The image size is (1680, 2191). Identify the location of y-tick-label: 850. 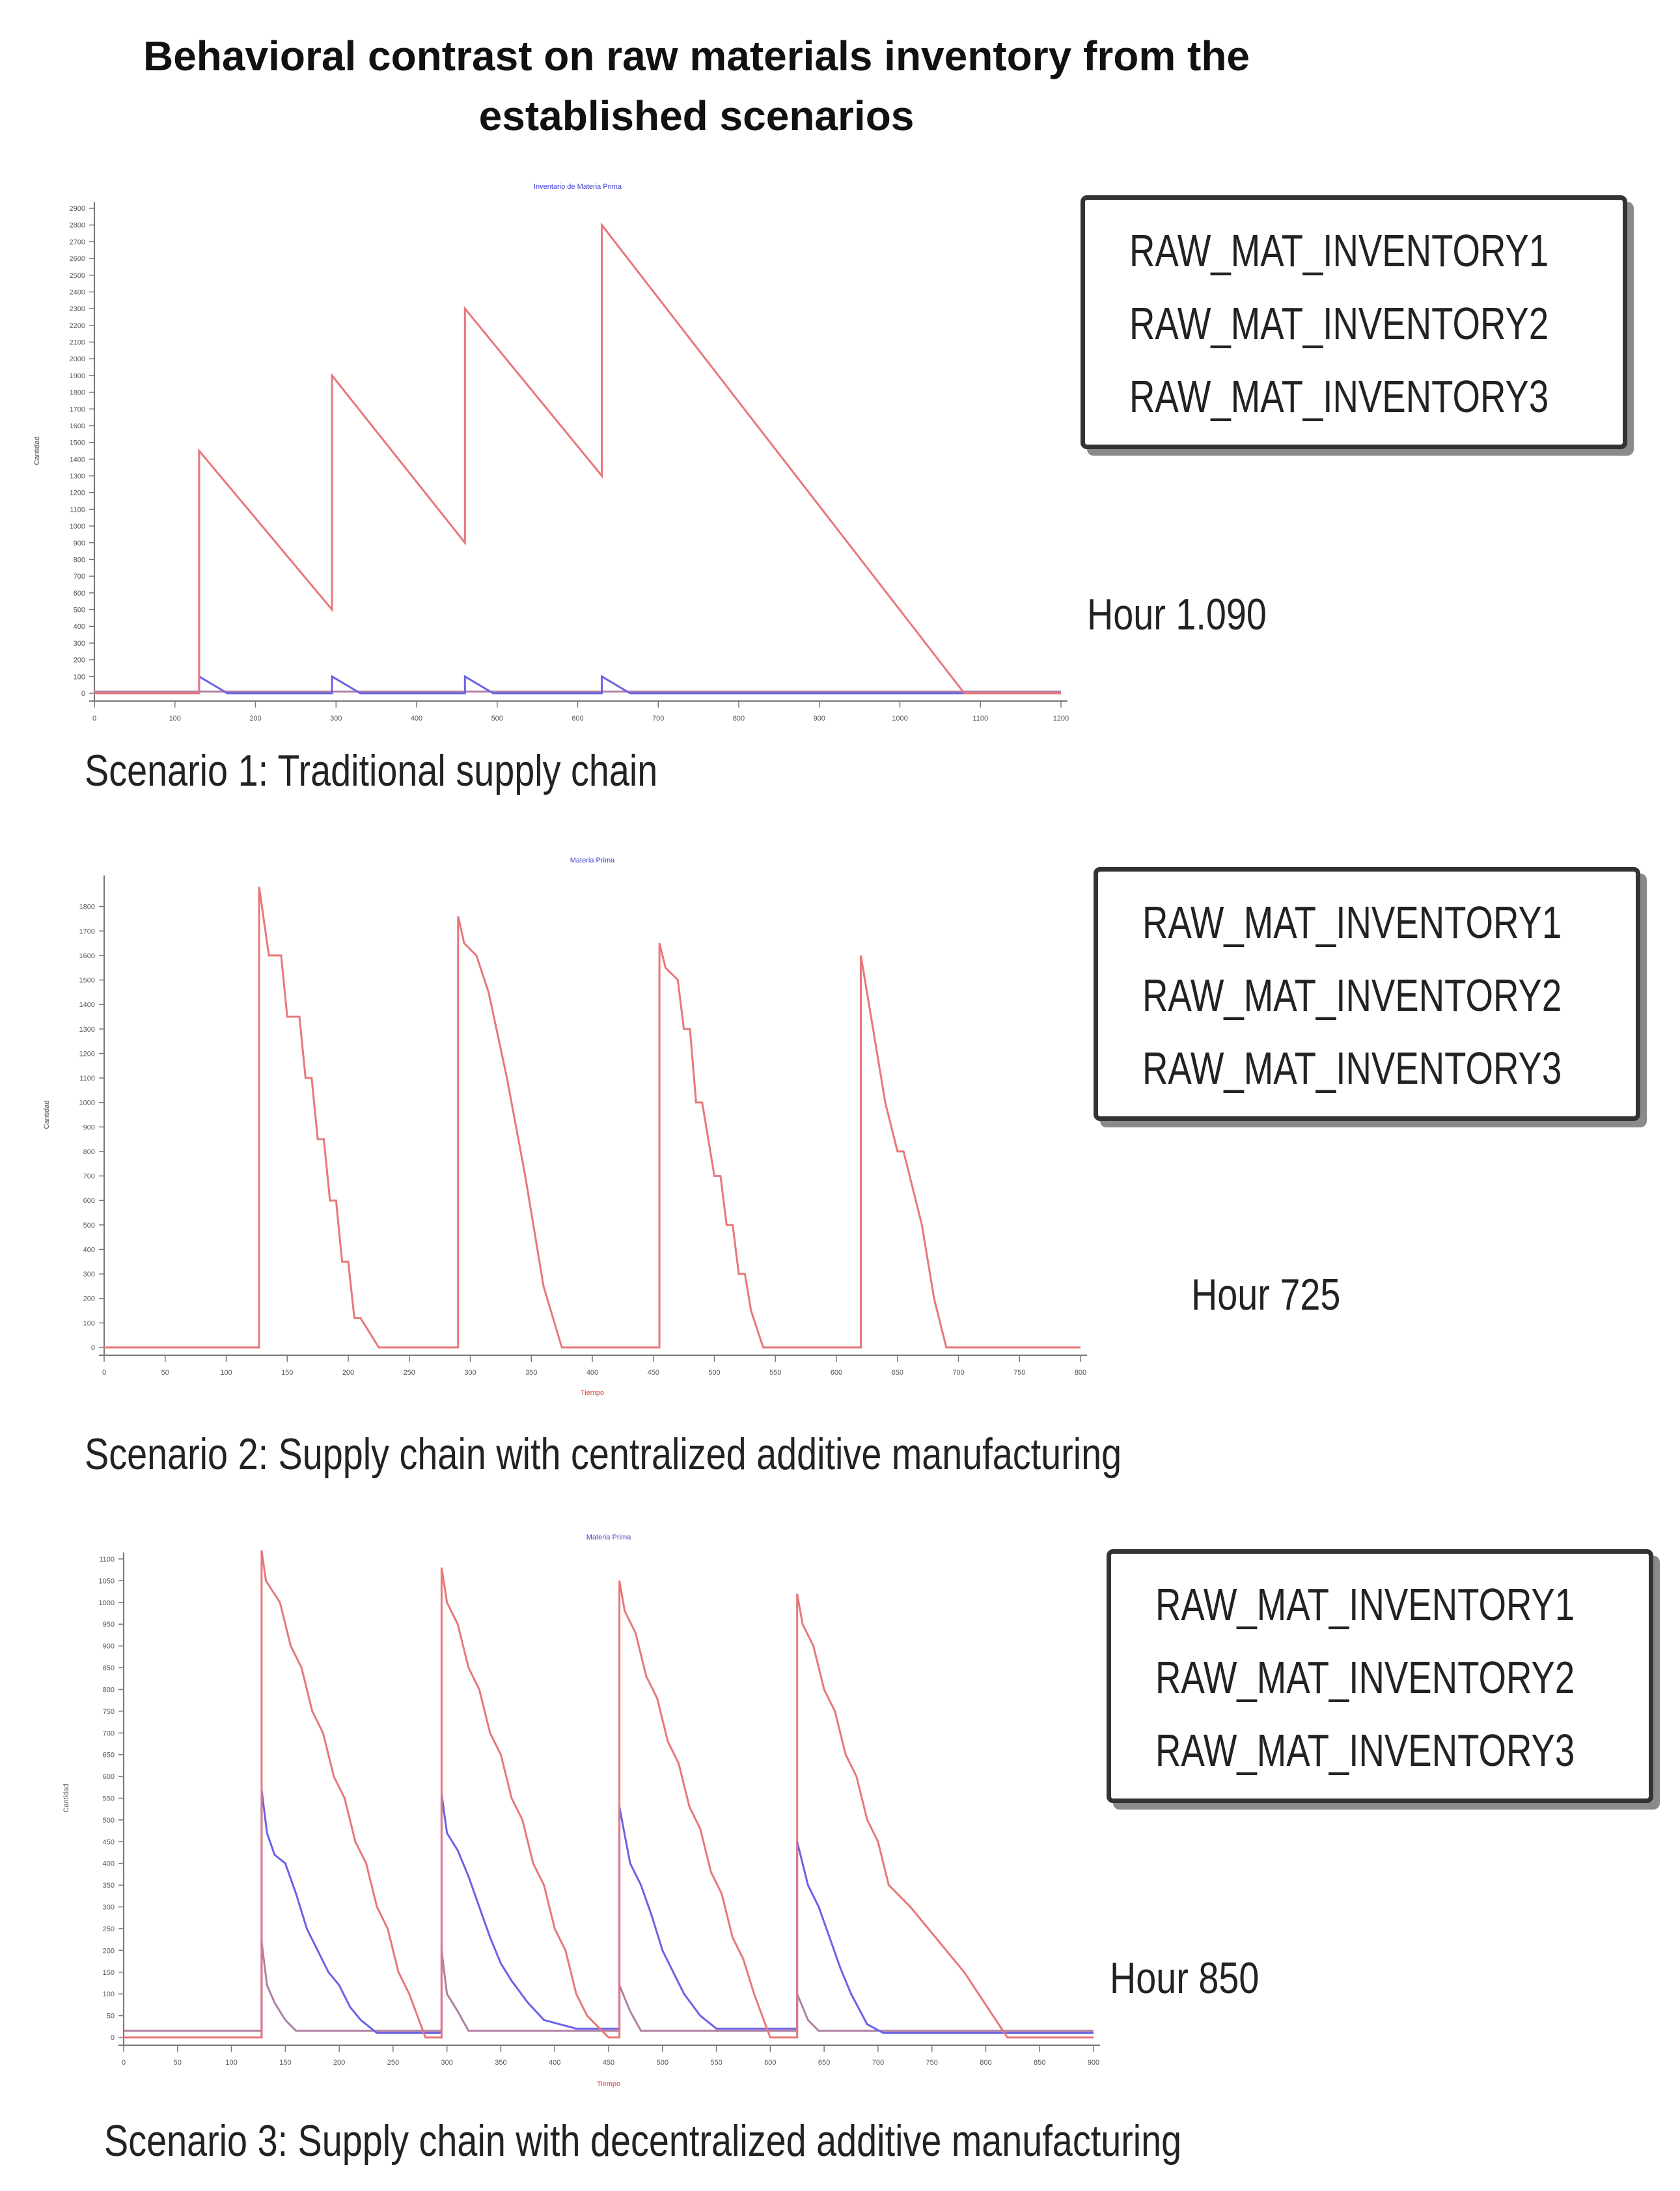
(109, 1668).